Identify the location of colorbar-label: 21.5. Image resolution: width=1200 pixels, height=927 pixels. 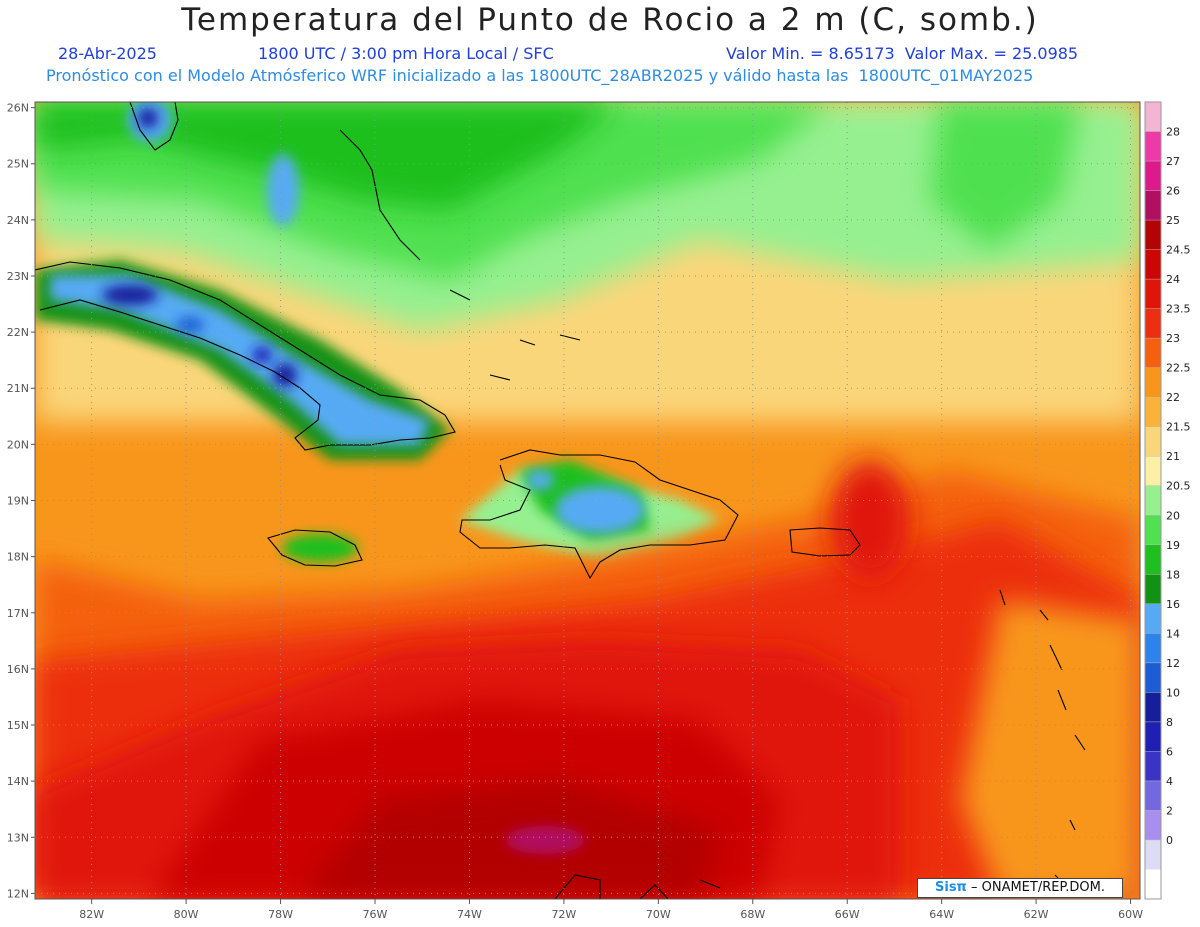
(1178, 427).